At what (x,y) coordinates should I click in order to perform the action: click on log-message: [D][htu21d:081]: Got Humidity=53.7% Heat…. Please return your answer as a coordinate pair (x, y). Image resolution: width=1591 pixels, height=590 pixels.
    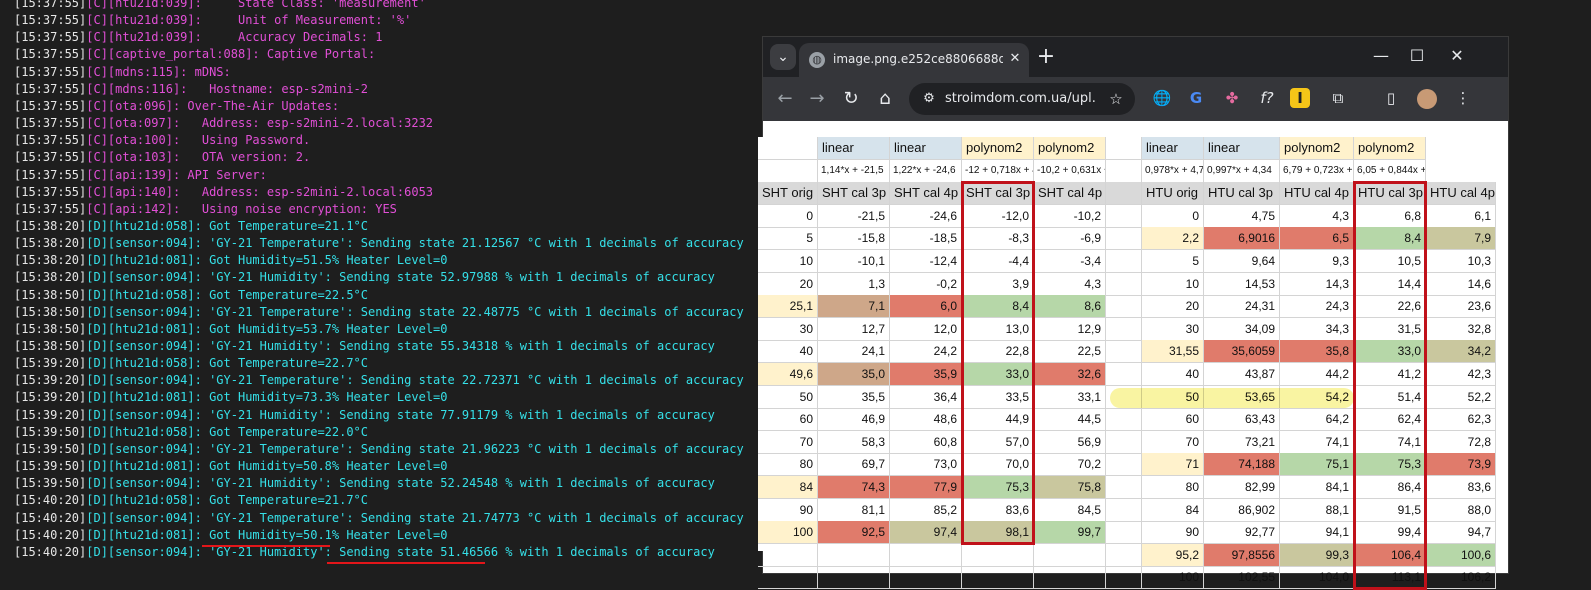
    Looking at the image, I should click on (267, 328).